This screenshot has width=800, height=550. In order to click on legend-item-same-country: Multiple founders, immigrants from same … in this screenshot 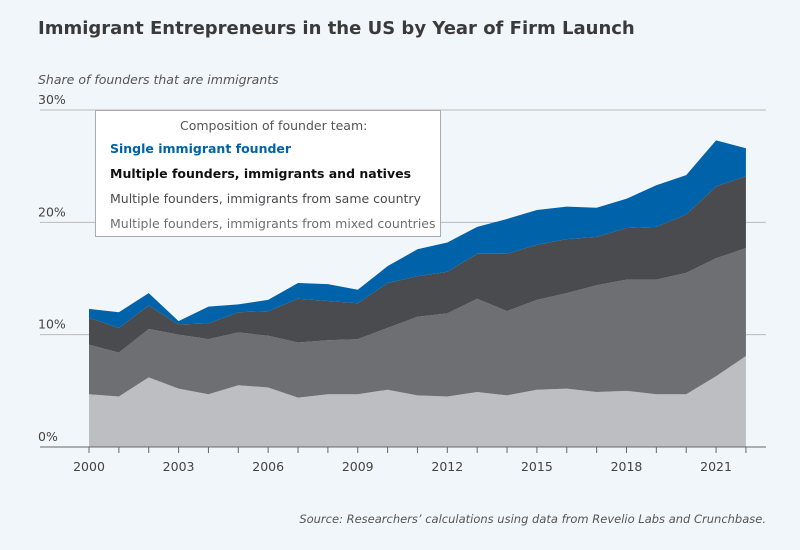, I will do `click(265, 198)`.